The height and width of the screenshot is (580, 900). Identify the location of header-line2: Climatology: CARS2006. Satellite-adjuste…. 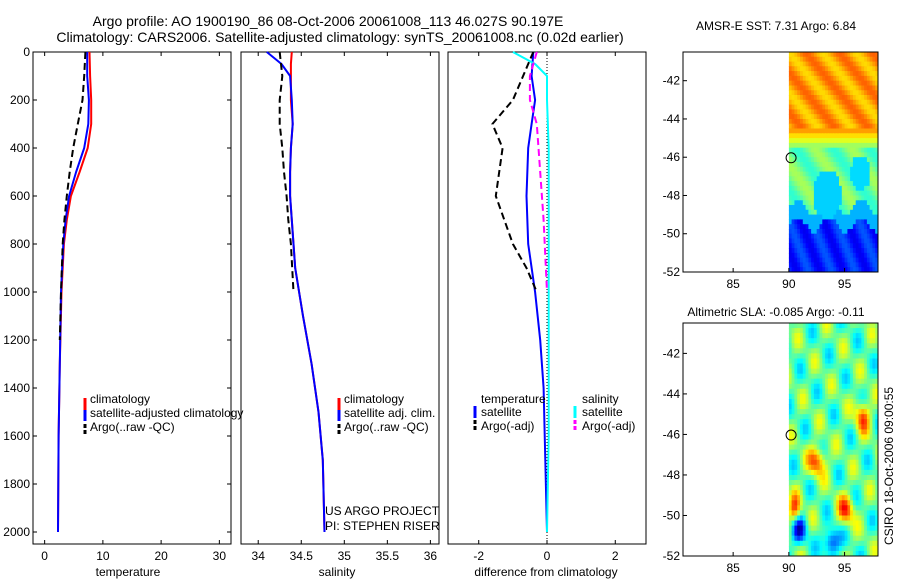
(339, 37).